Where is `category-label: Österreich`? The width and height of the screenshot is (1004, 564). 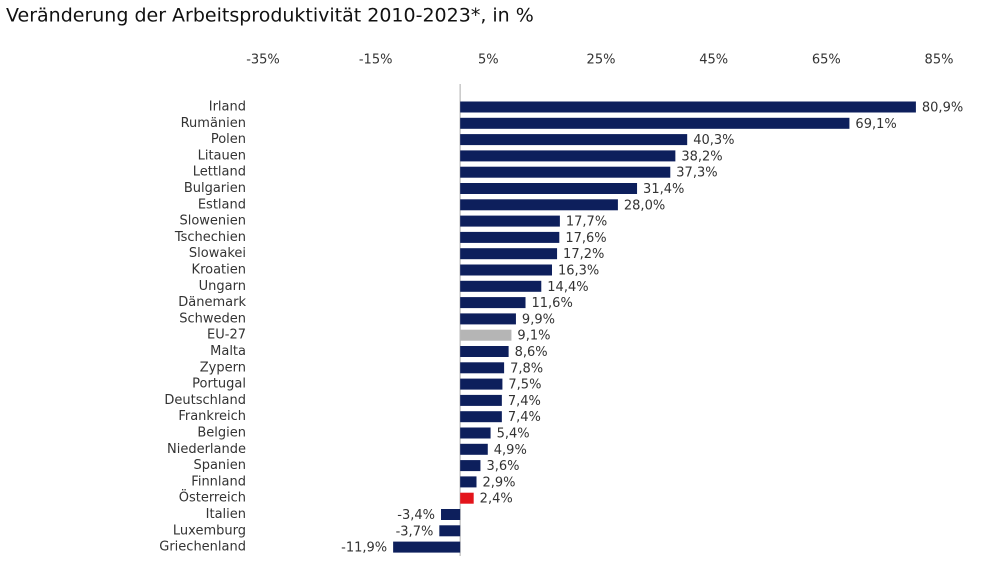
category-label: Österreich is located at coordinates (212, 497).